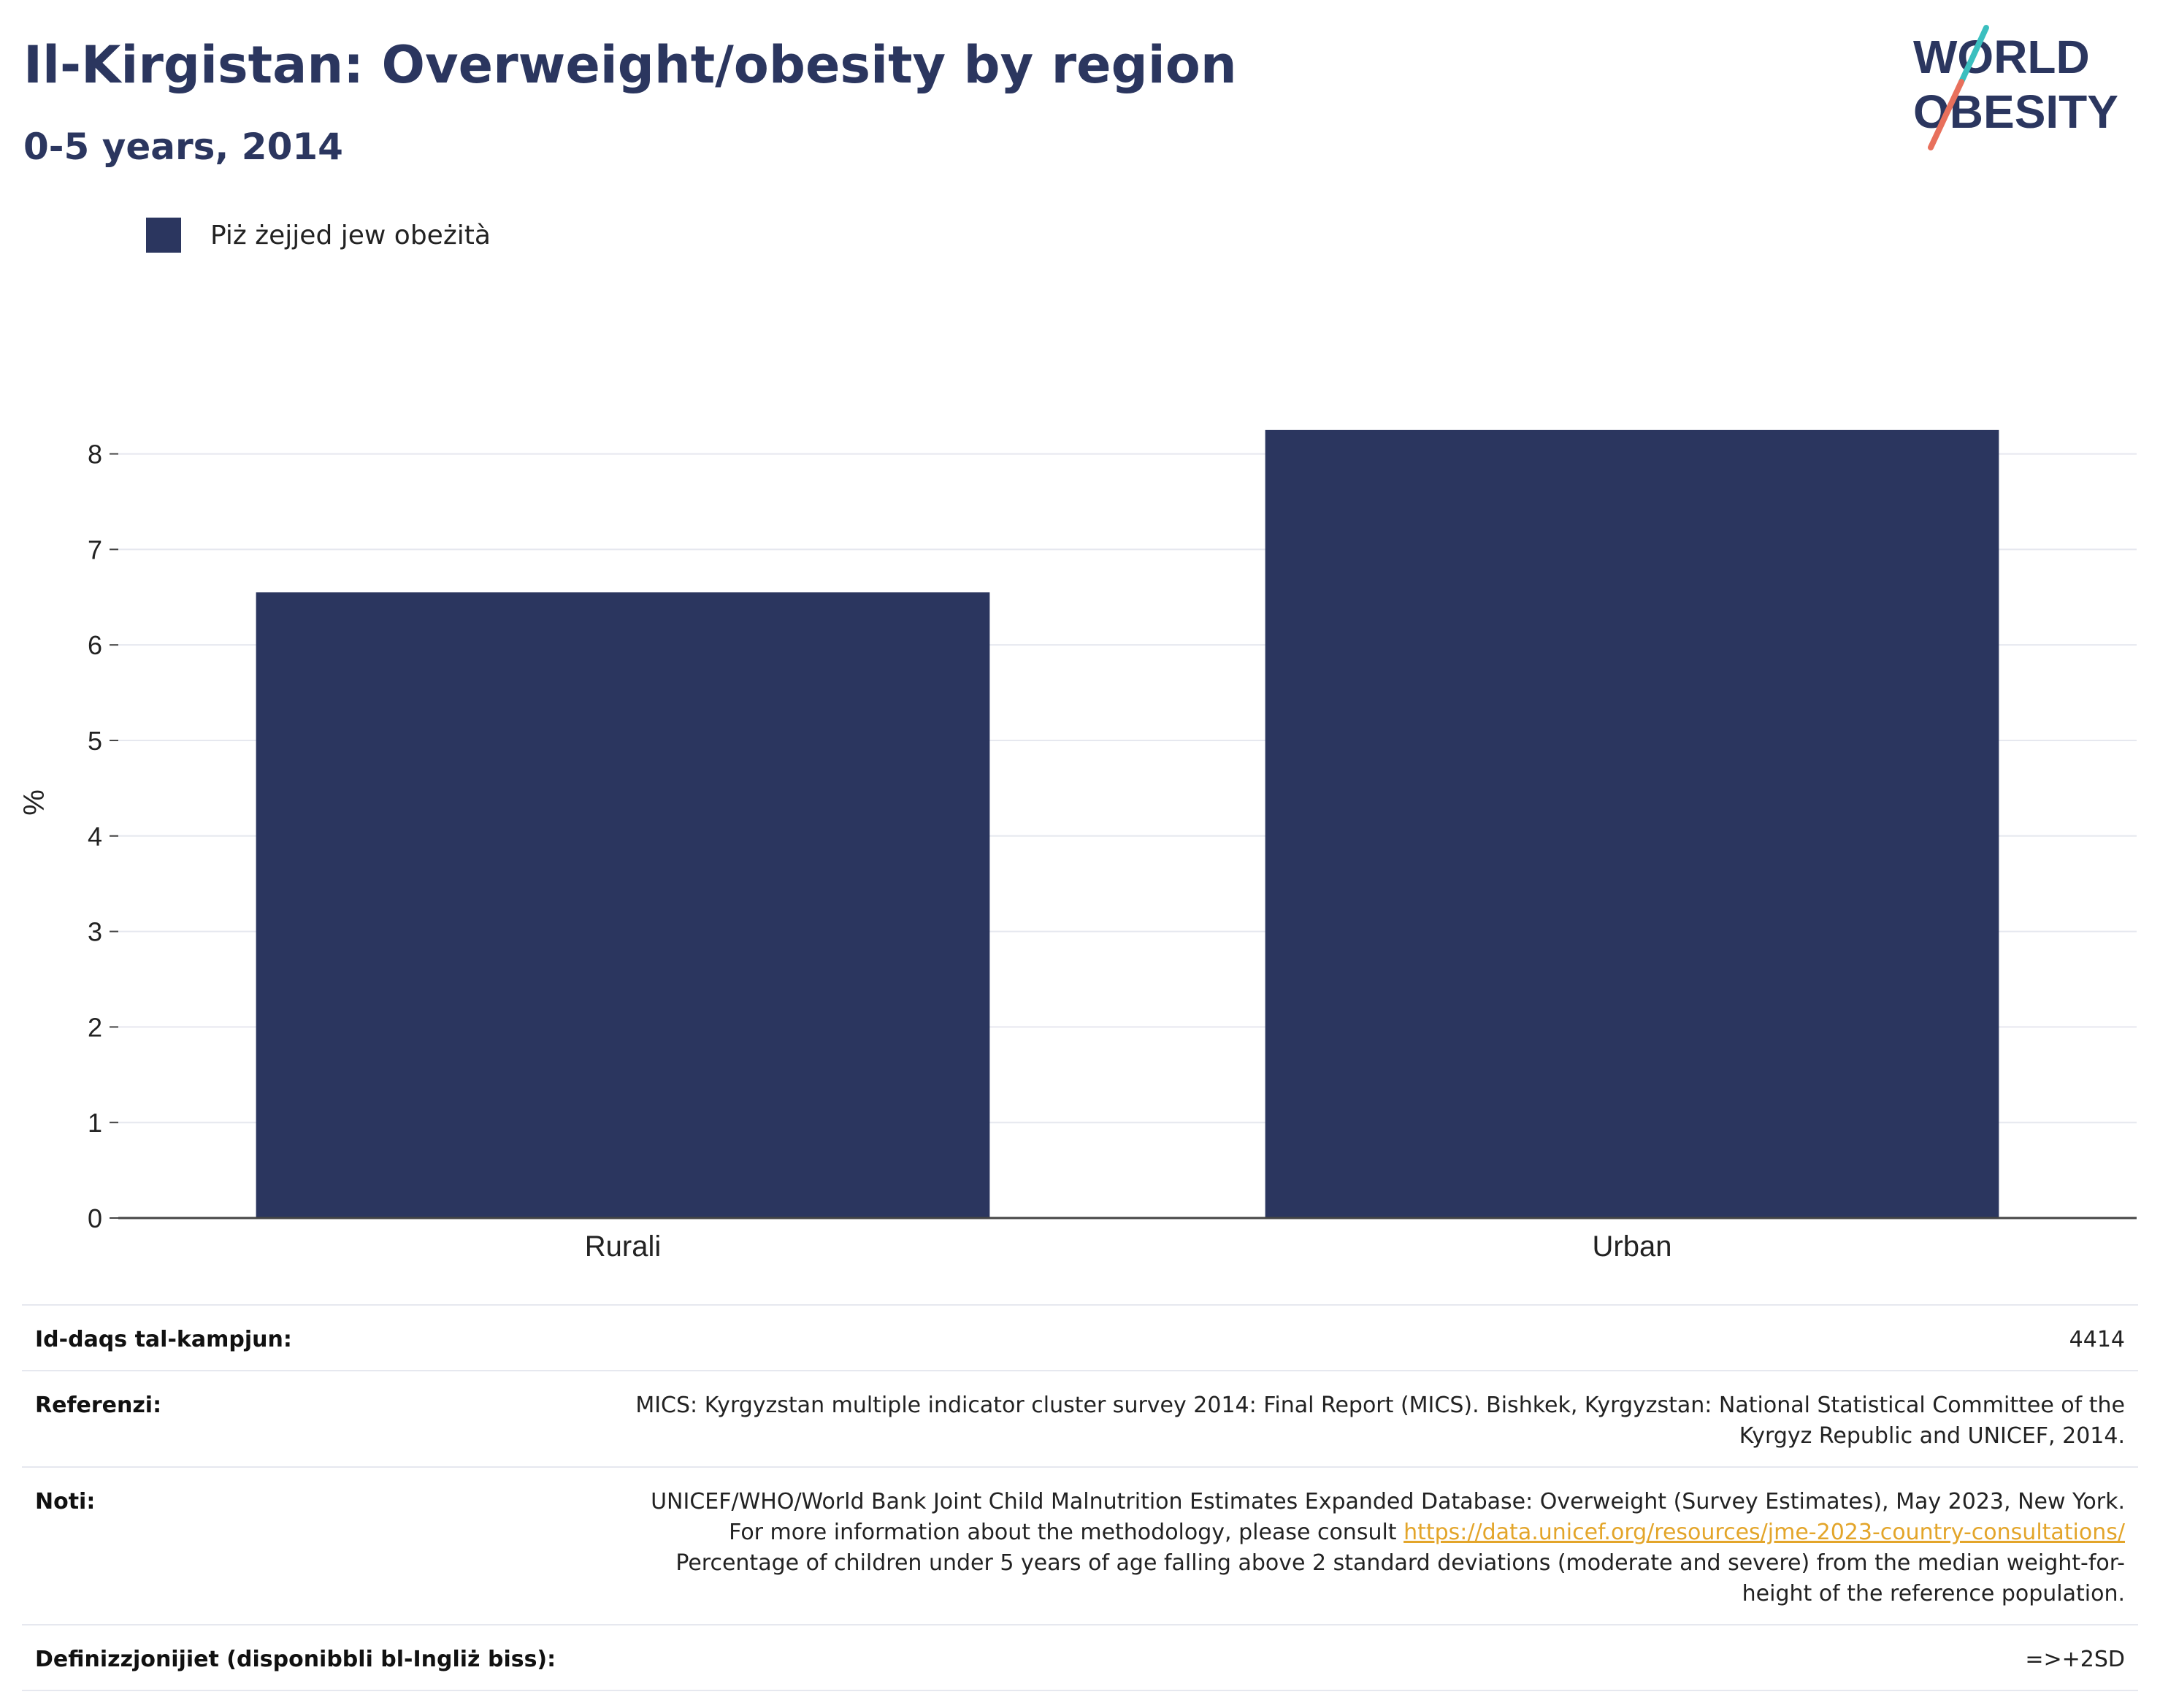 This screenshot has height=1708, width=2160. I want to click on notes-label: Noti:, so click(312, 1545).